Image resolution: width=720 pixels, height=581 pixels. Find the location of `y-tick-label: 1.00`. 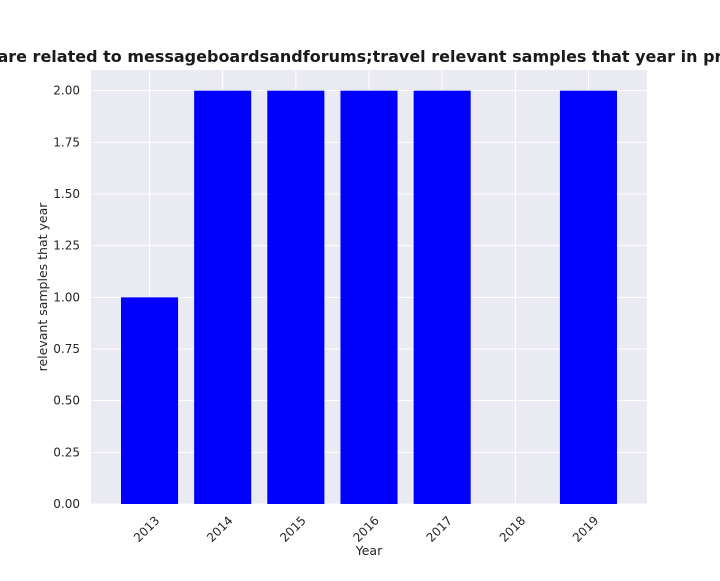

y-tick-label: 1.00 is located at coordinates (66, 297).